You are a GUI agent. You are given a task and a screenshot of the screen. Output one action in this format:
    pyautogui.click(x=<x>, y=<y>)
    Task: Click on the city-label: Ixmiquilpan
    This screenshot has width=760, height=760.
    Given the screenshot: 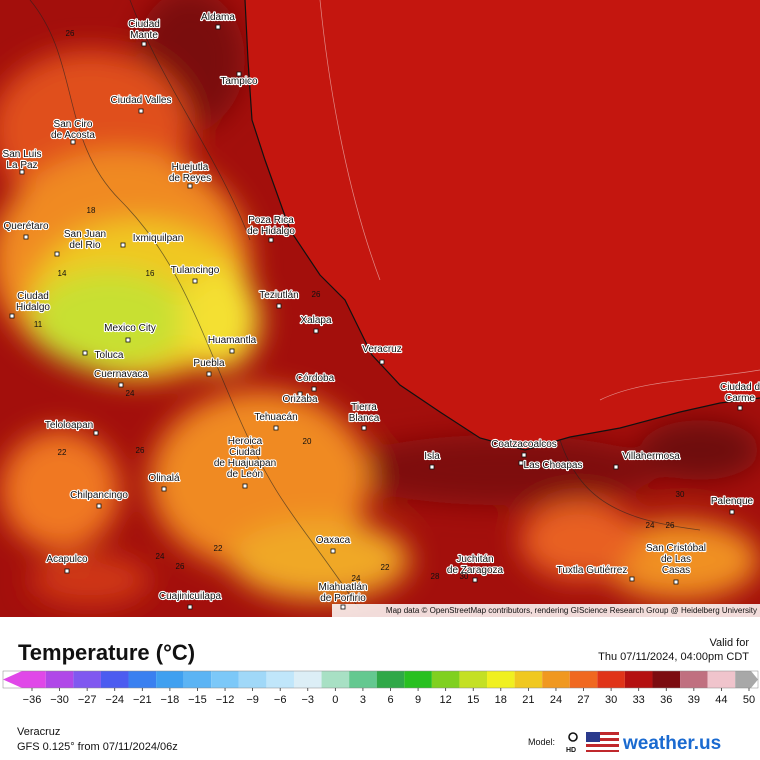 What is the action you would take?
    pyautogui.click(x=158, y=238)
    